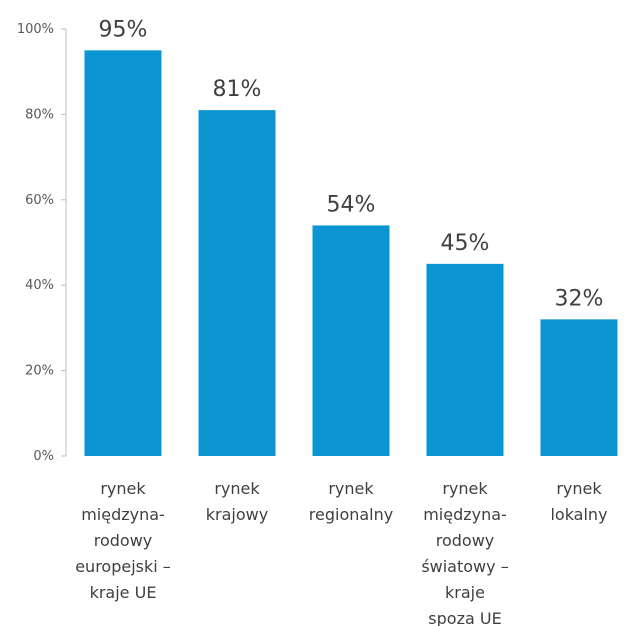 Image resolution: width=638 pixels, height=626 pixels. What do you see at coordinates (464, 566) in the screenshot?
I see `category-label-line: światowy –` at bounding box center [464, 566].